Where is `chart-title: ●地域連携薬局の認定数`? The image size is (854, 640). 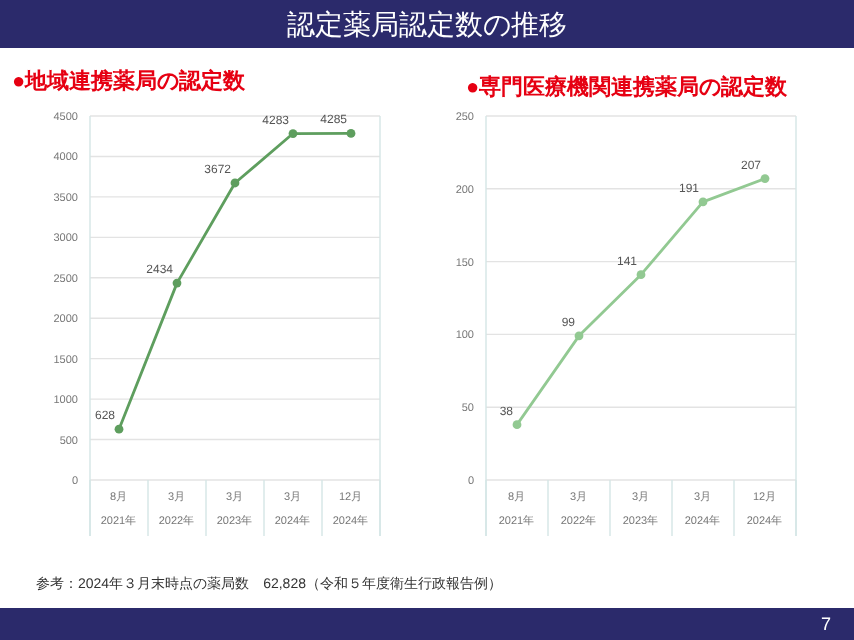
chart-title: ●地域連携薬局の認定数 is located at coordinates (130, 81).